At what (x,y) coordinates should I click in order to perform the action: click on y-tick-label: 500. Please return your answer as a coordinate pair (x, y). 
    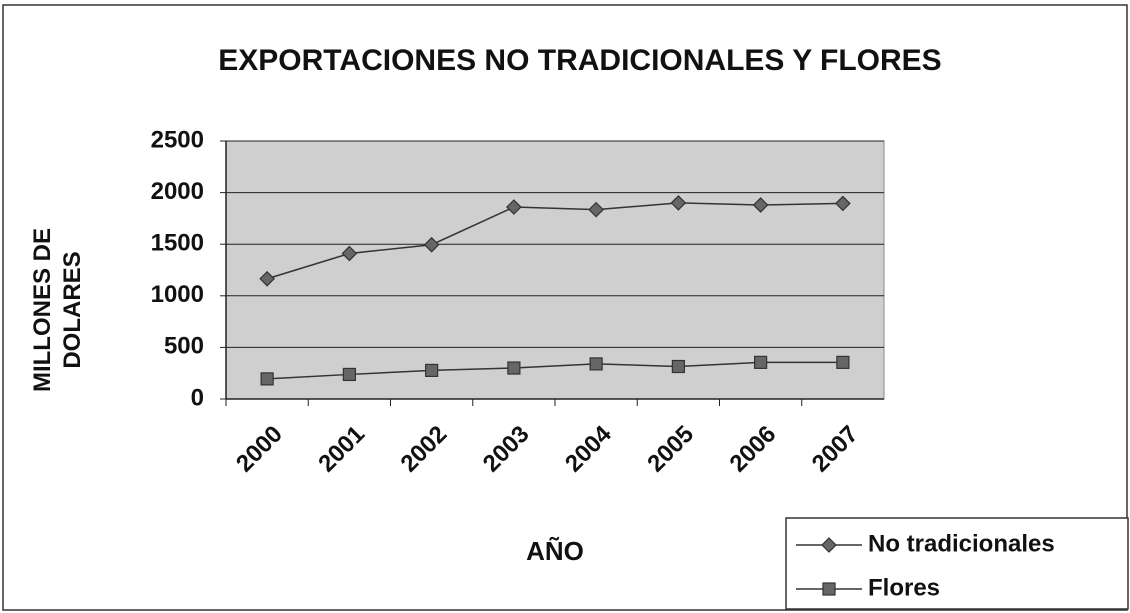
    Looking at the image, I should click on (184, 346).